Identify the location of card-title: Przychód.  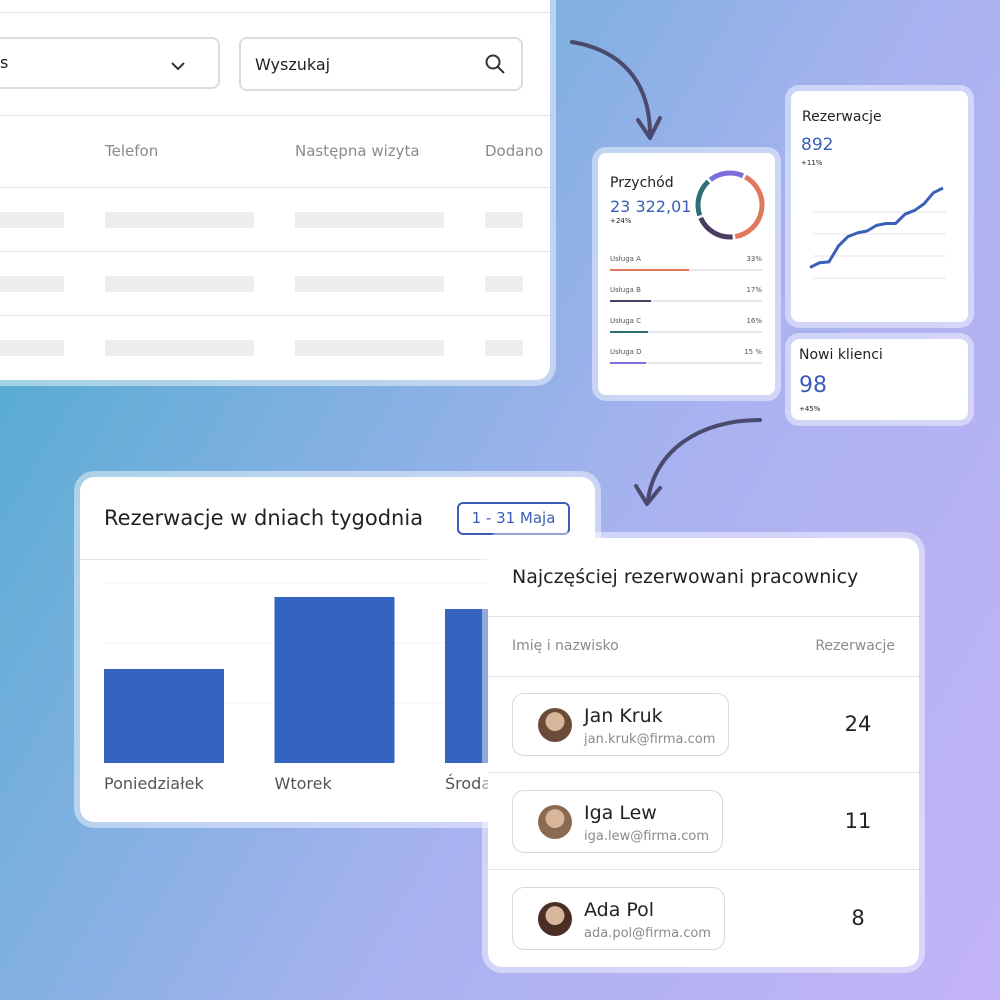
(642, 183).